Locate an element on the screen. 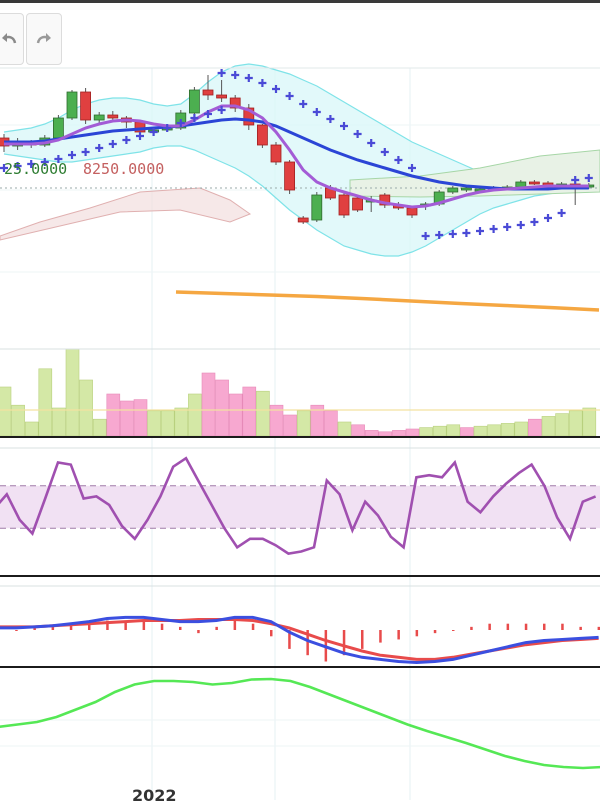 The width and height of the screenshot is (600, 805). macd-line is located at coordinates (299, 640).